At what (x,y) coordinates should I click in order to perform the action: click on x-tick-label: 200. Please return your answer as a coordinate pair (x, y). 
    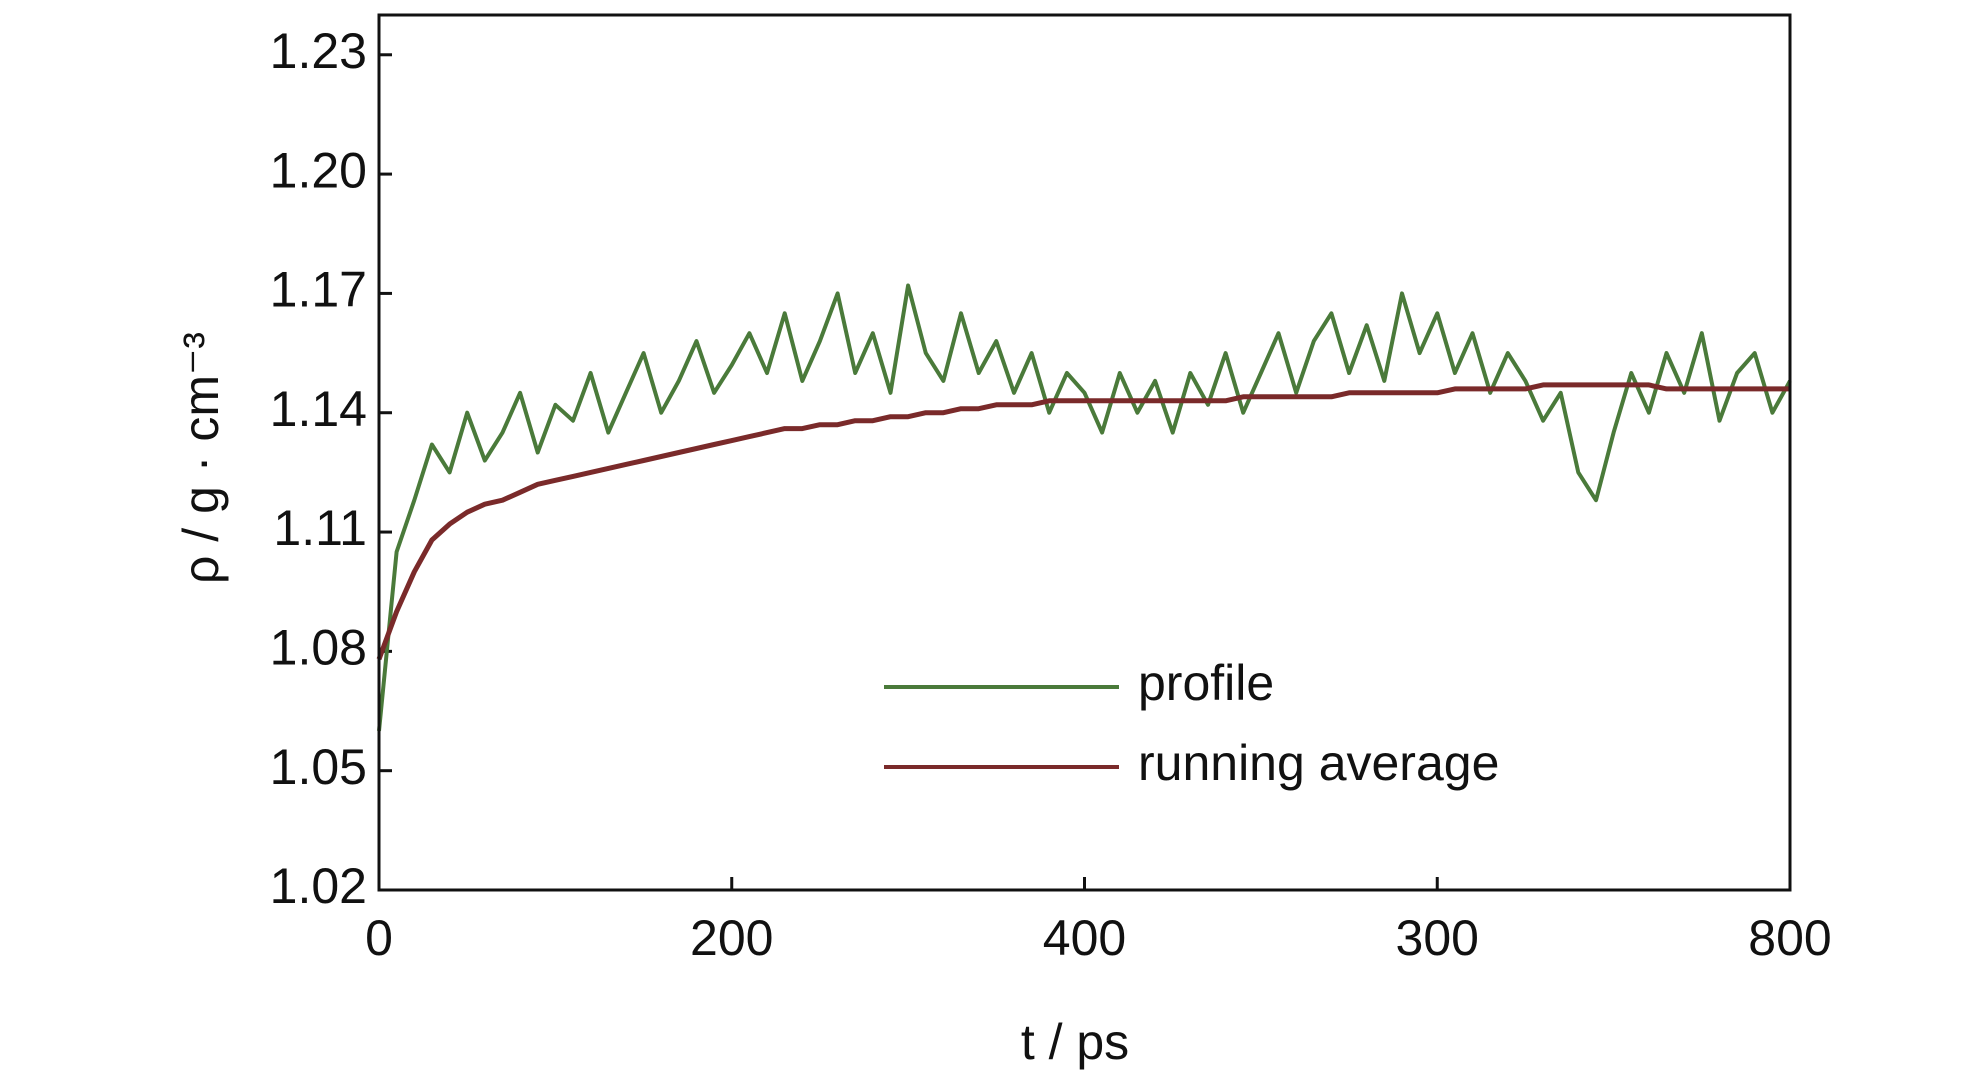
    Looking at the image, I should click on (731, 938).